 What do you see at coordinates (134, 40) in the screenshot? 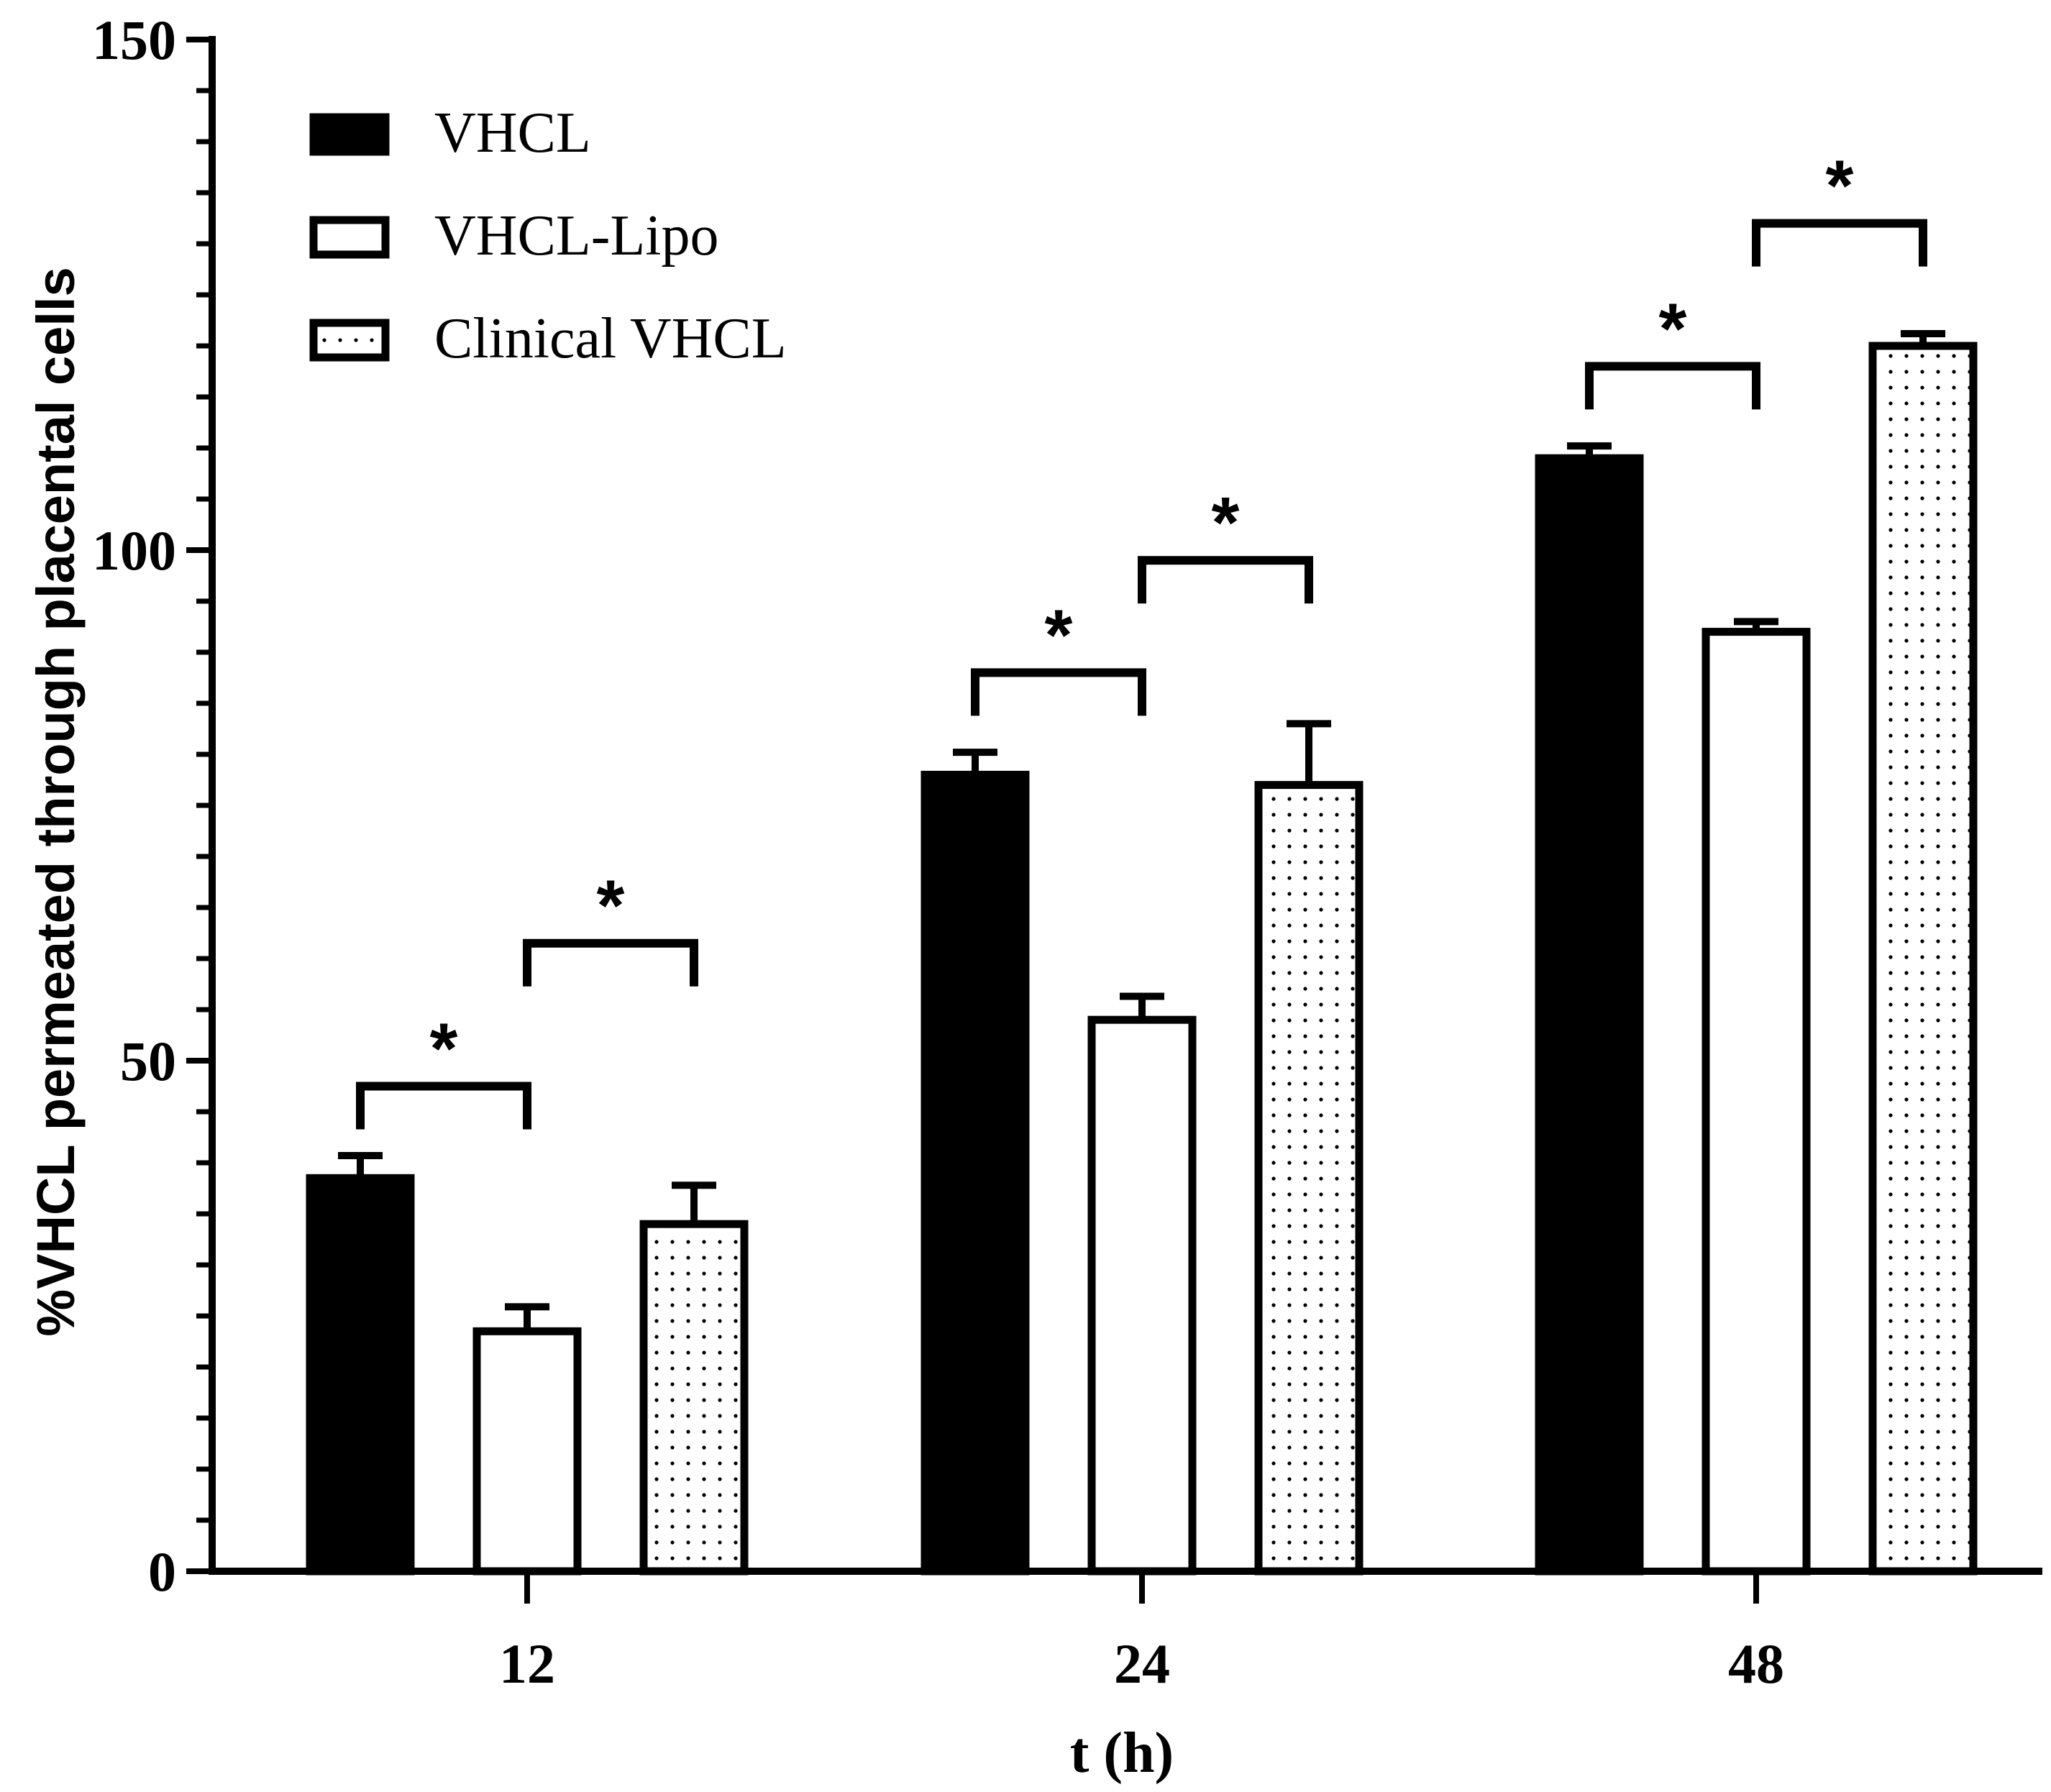
I see `y-tick-label: 150` at bounding box center [134, 40].